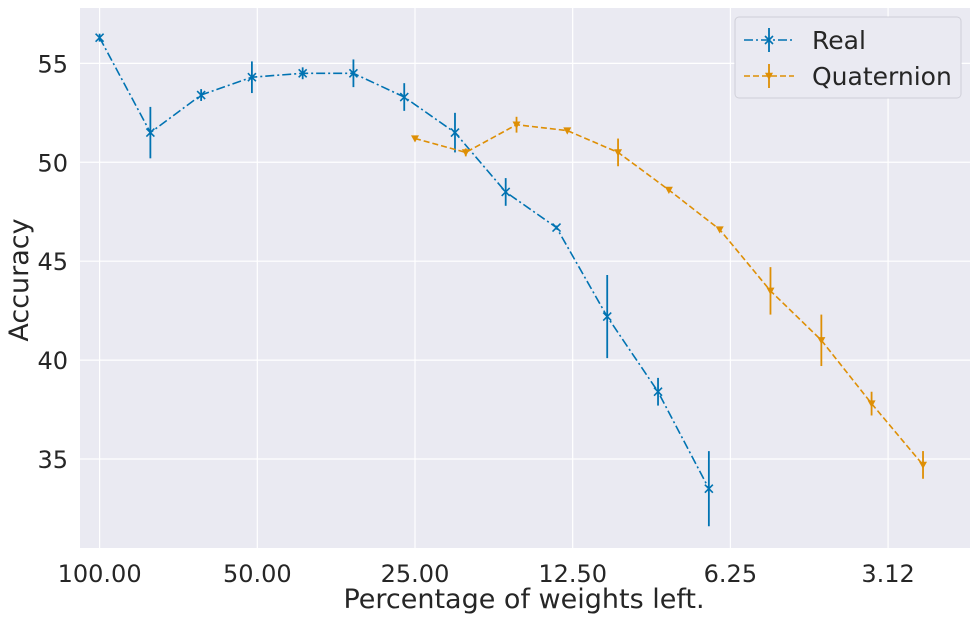  I want to click on x-tick-label: 25.00, so click(415, 574).